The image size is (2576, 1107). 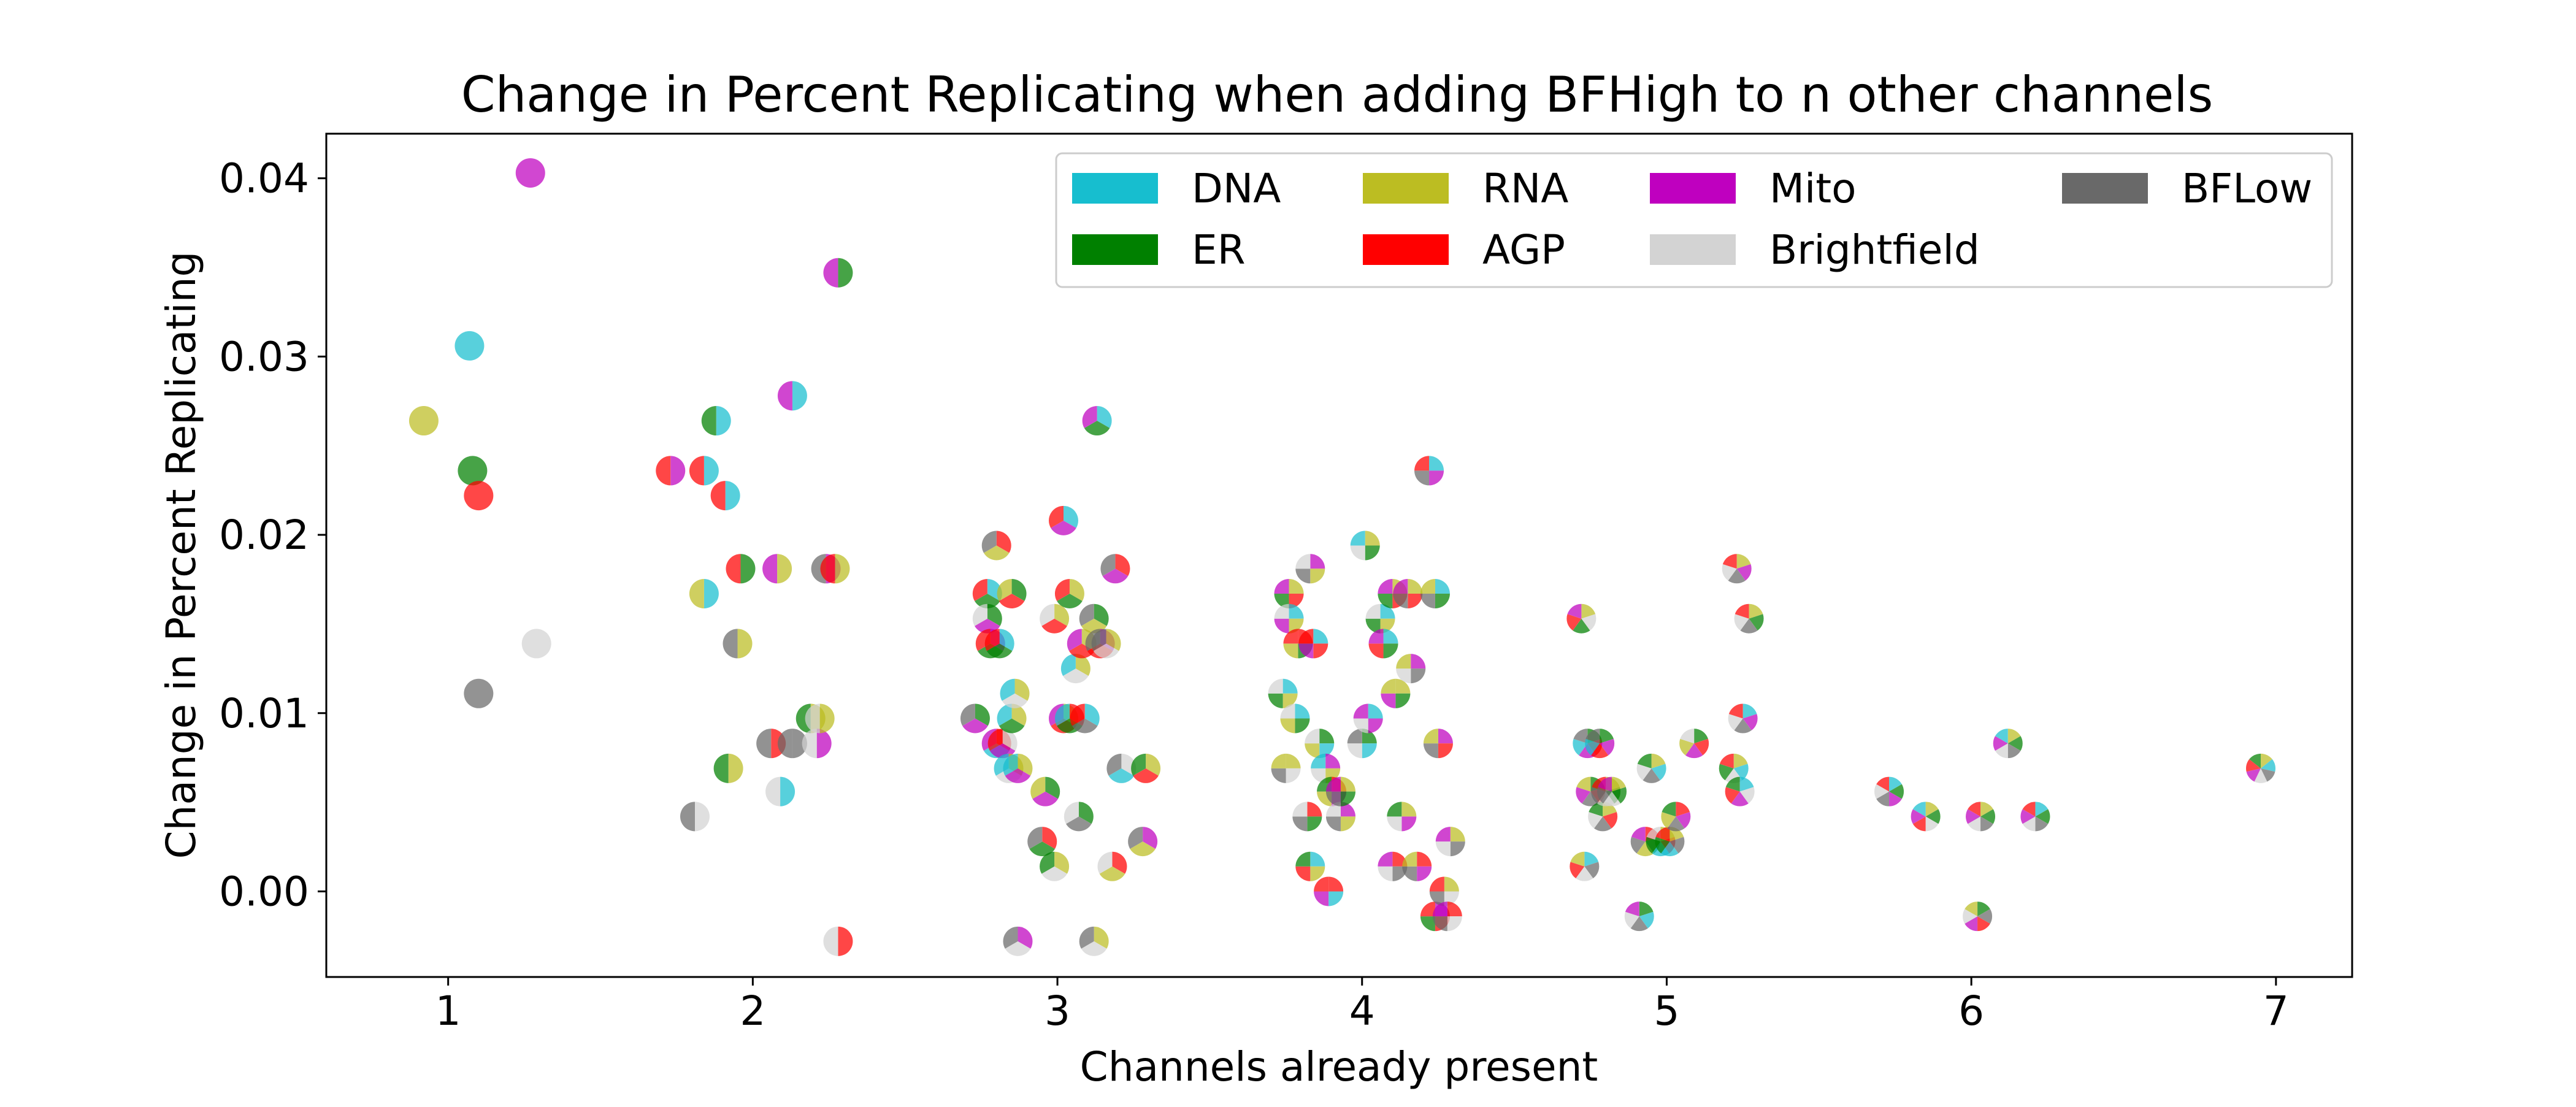 I want to click on y-axis: 0.00 0.01 0.02 0.03 0.04, so click(x=272, y=535).